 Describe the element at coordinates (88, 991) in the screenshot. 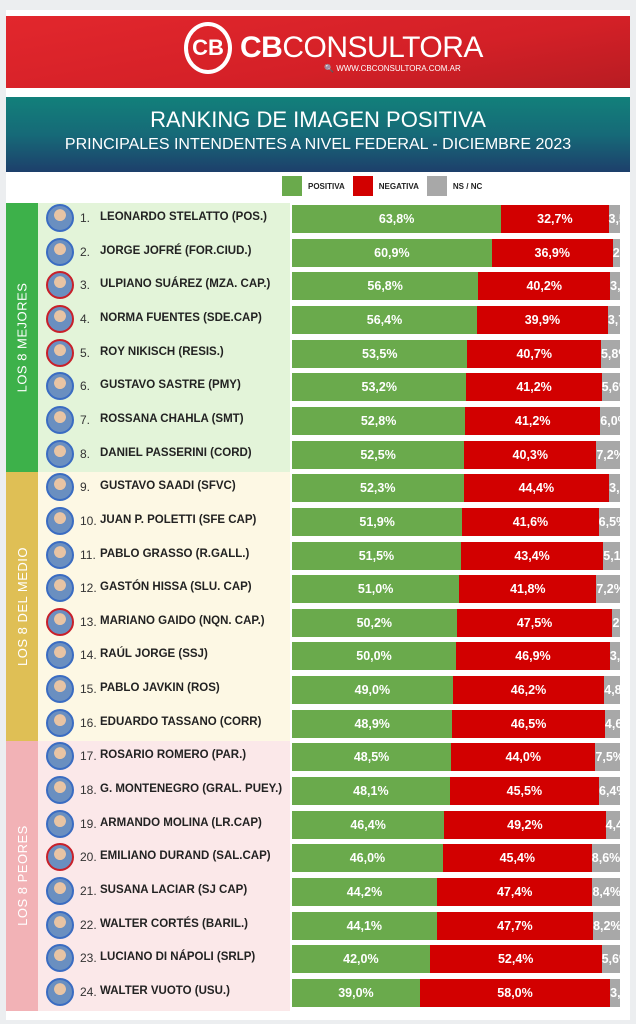

I see `rank-number: 24.` at that location.